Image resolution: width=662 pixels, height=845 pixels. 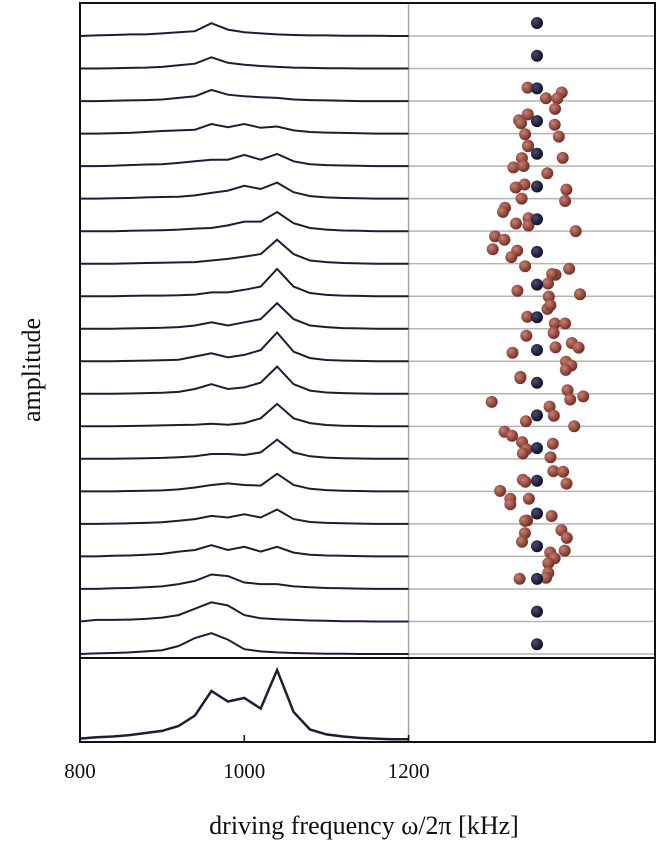 What do you see at coordinates (31, 370) in the screenshot?
I see `y-axis-label: amplitude` at bounding box center [31, 370].